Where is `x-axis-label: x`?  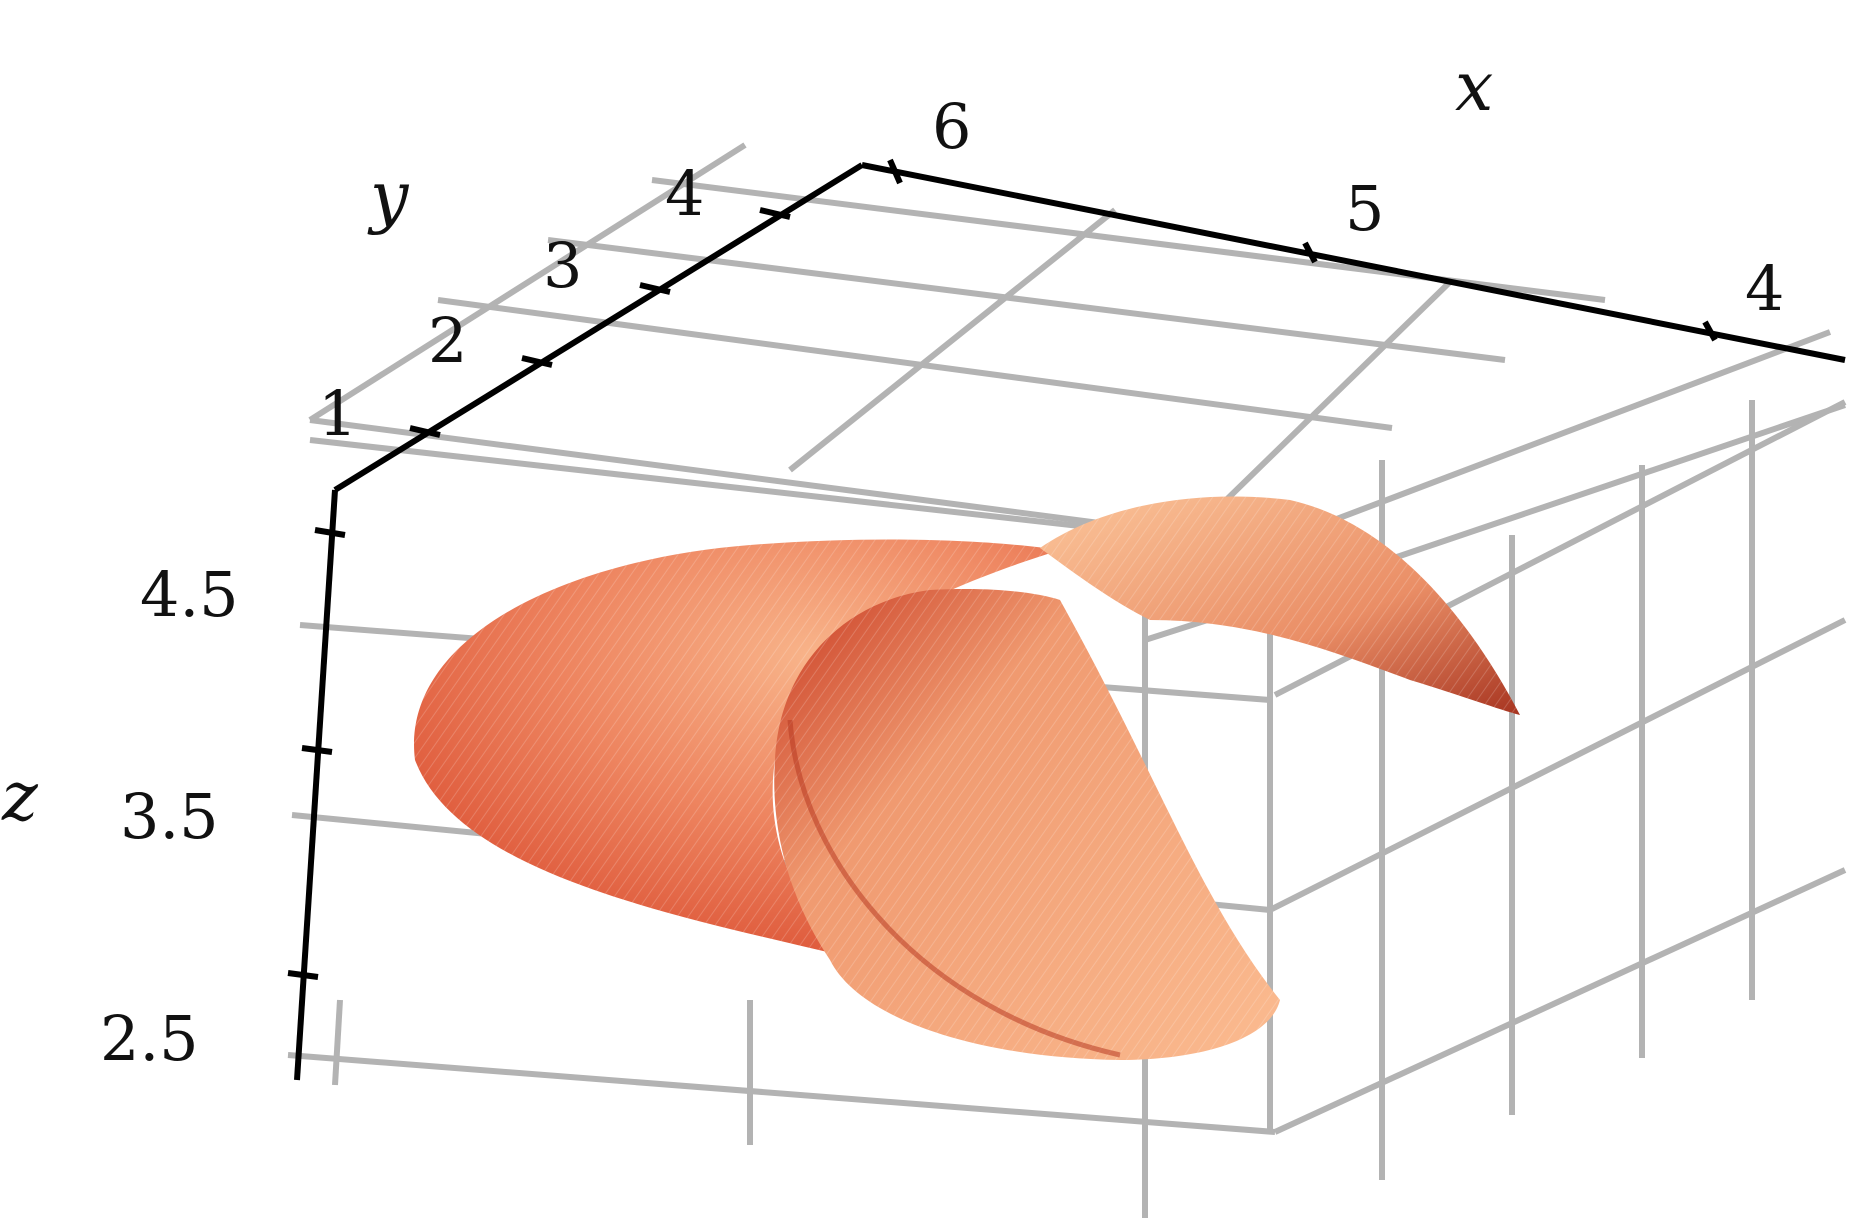 x-axis-label: x is located at coordinates (1474, 87).